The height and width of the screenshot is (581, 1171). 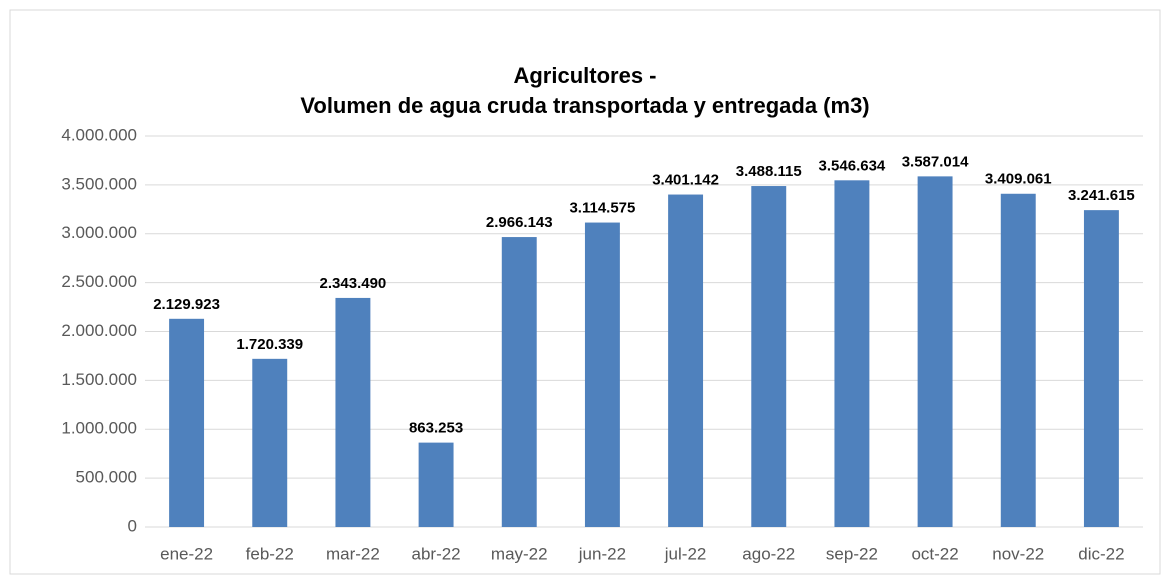 I want to click on y-tick-label: 1.500.000, so click(x=99, y=379).